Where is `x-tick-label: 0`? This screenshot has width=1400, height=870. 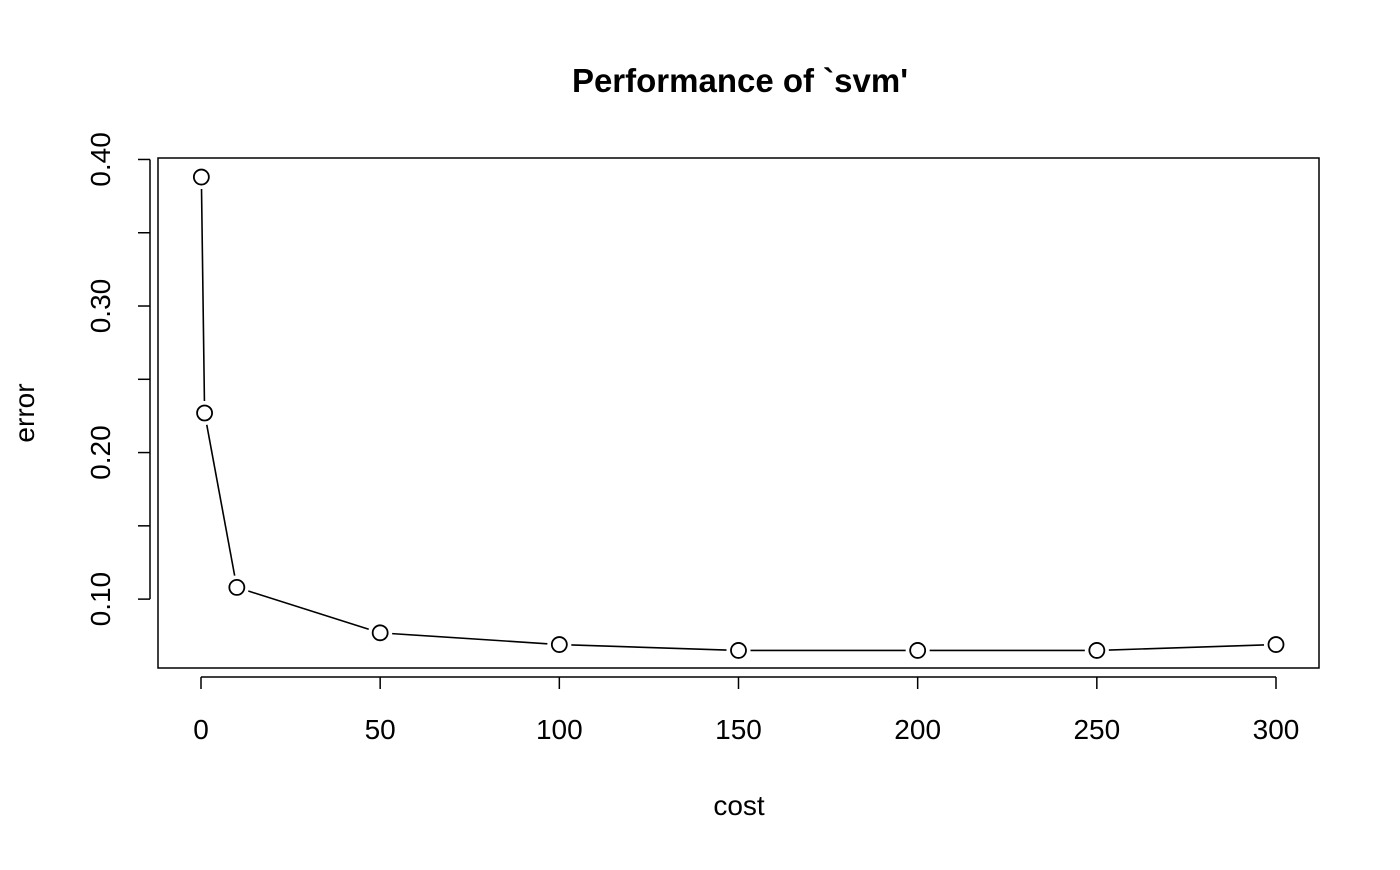 x-tick-label: 0 is located at coordinates (201, 729).